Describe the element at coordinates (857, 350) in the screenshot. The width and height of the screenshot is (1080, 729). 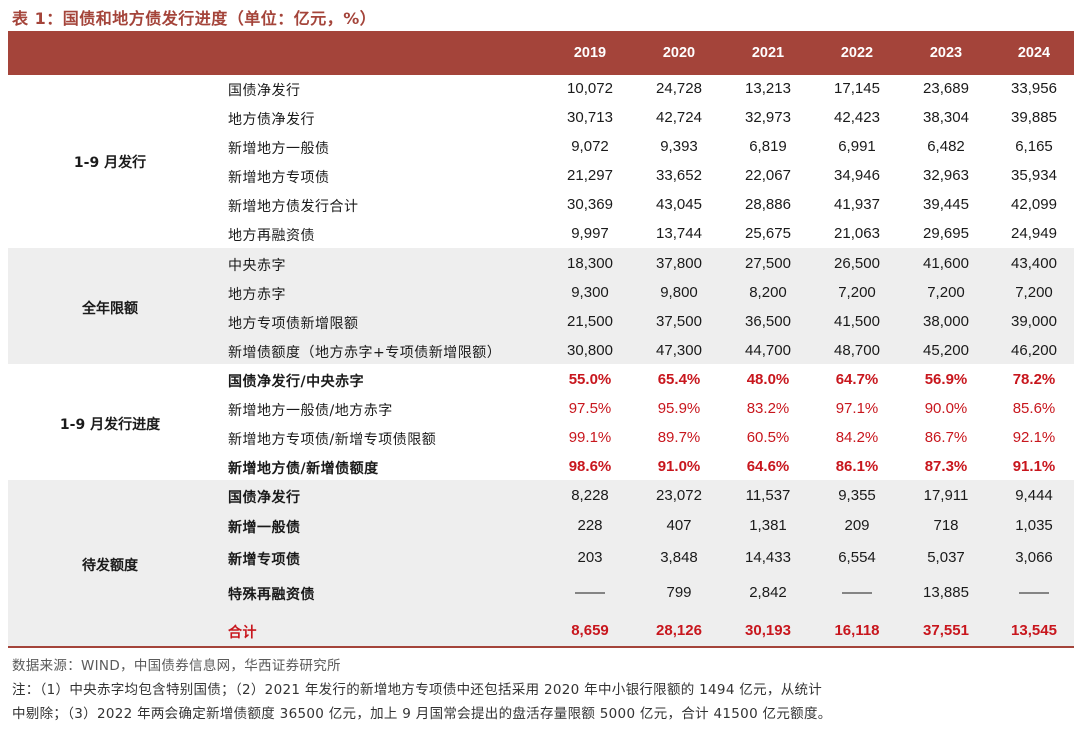
I see `cell-2022: 48,700` at that location.